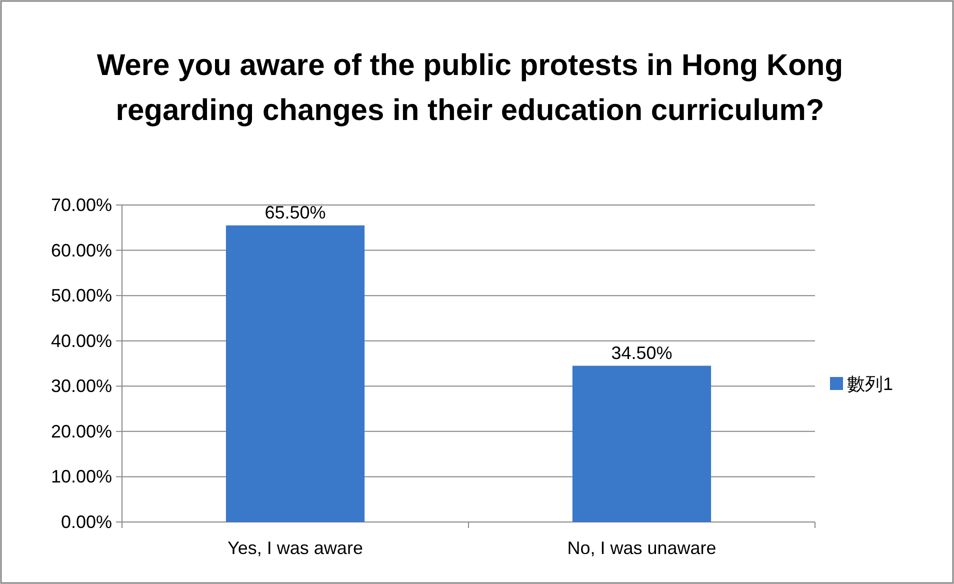  I want to click on y-tick-label: 60.00%, so click(81, 250).